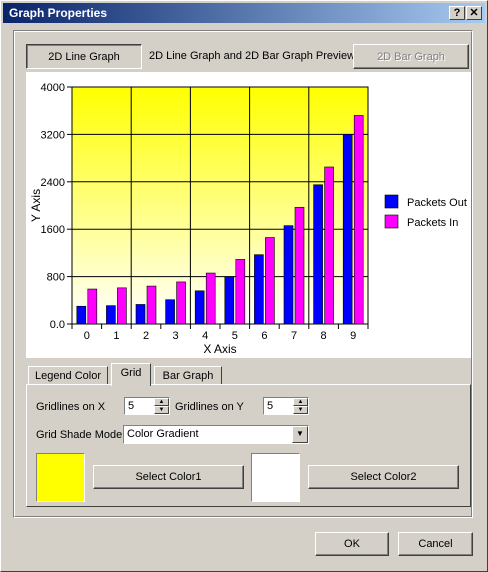 The image size is (488, 572). Describe the element at coordinates (161, 410) in the screenshot. I see `gridlines-x-down-icon: ▼` at that location.